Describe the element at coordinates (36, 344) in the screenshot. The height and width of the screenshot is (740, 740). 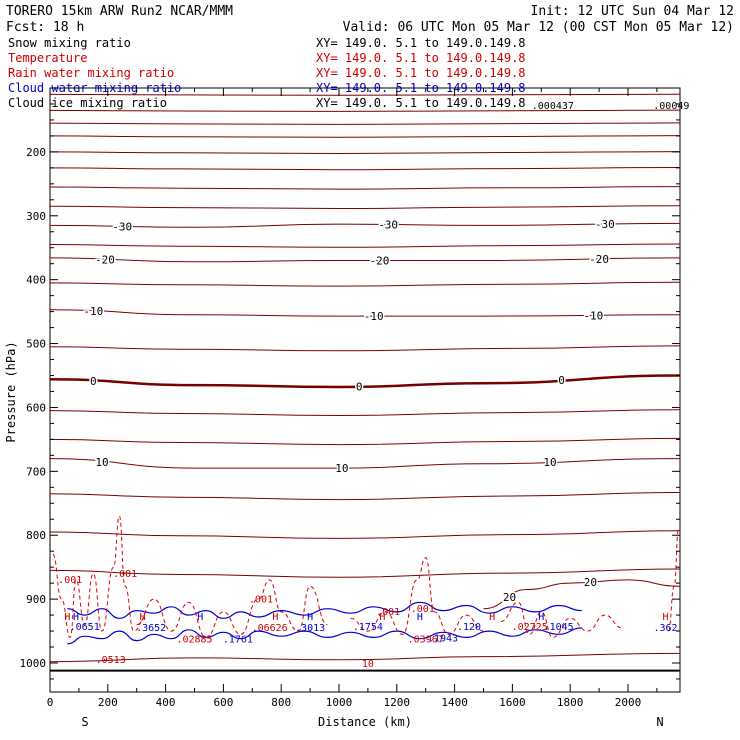
I see `y-tick-label: 500` at that location.